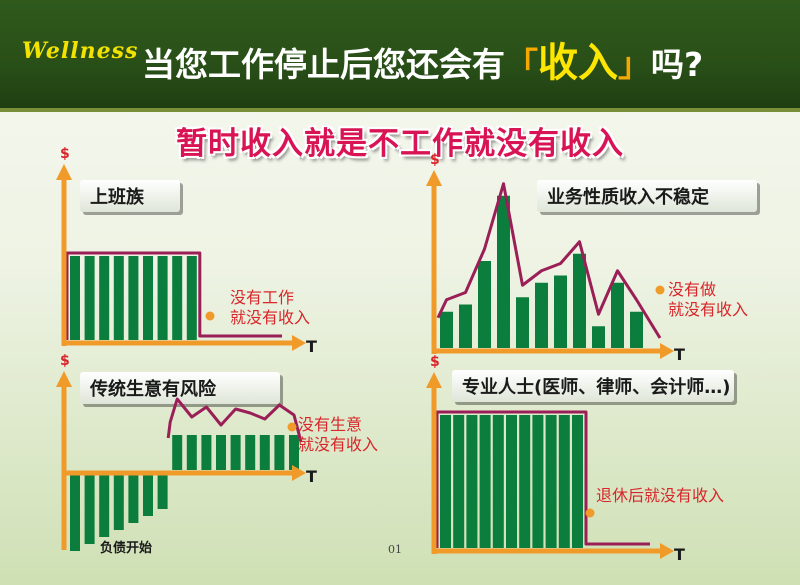 Image resolution: width=800 pixels, height=585 pixels. What do you see at coordinates (80, 51) in the screenshot?
I see `brand-logo: Wellness` at bounding box center [80, 51].